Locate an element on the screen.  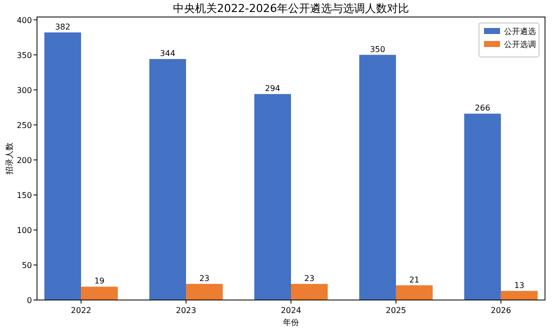
x-tick-label: 2024 is located at coordinates (291, 310).